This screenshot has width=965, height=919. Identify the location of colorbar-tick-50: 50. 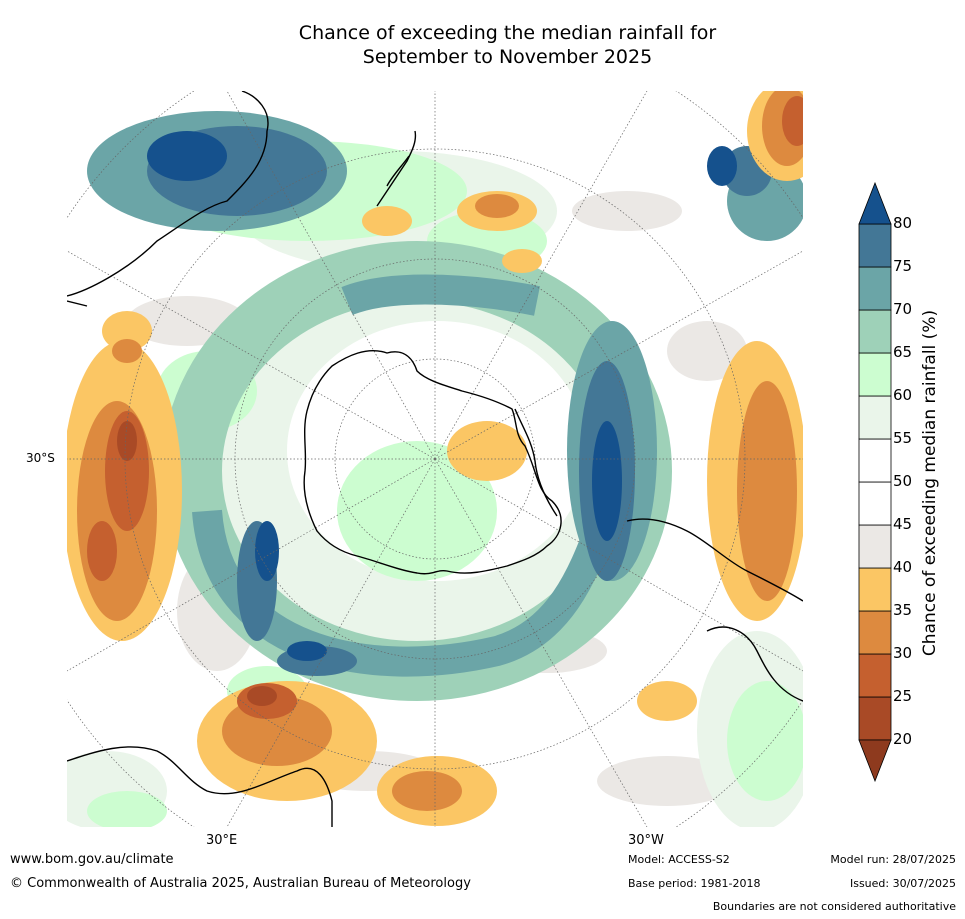
(903, 481).